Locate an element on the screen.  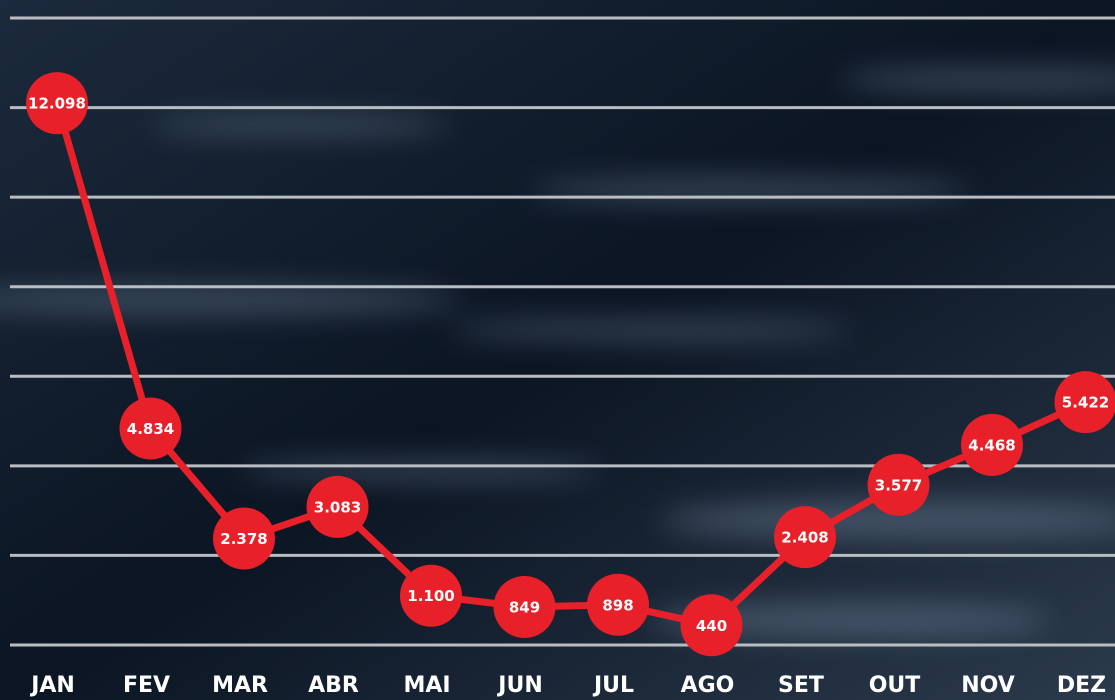
data-label: 2.408 is located at coordinates (804, 538).